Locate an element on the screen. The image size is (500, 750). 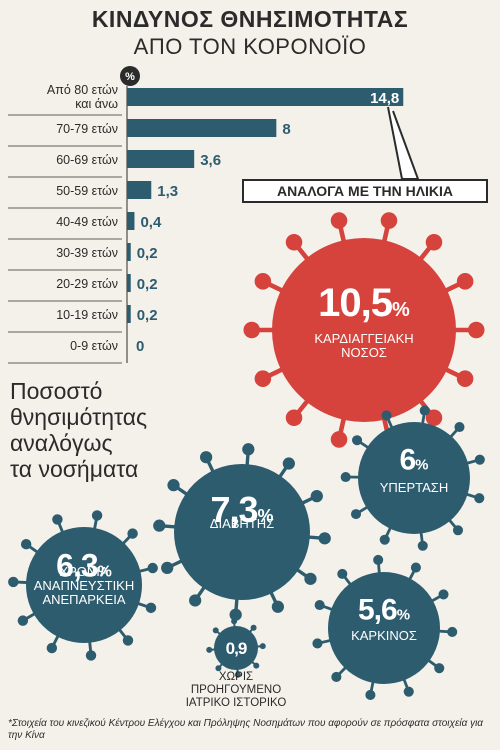
age-callout-box: ΑΝΑΛΟΓΑ ΜΕ ΤΗΝ ΗΛΙΚΙΑ is located at coordinates (365, 191).